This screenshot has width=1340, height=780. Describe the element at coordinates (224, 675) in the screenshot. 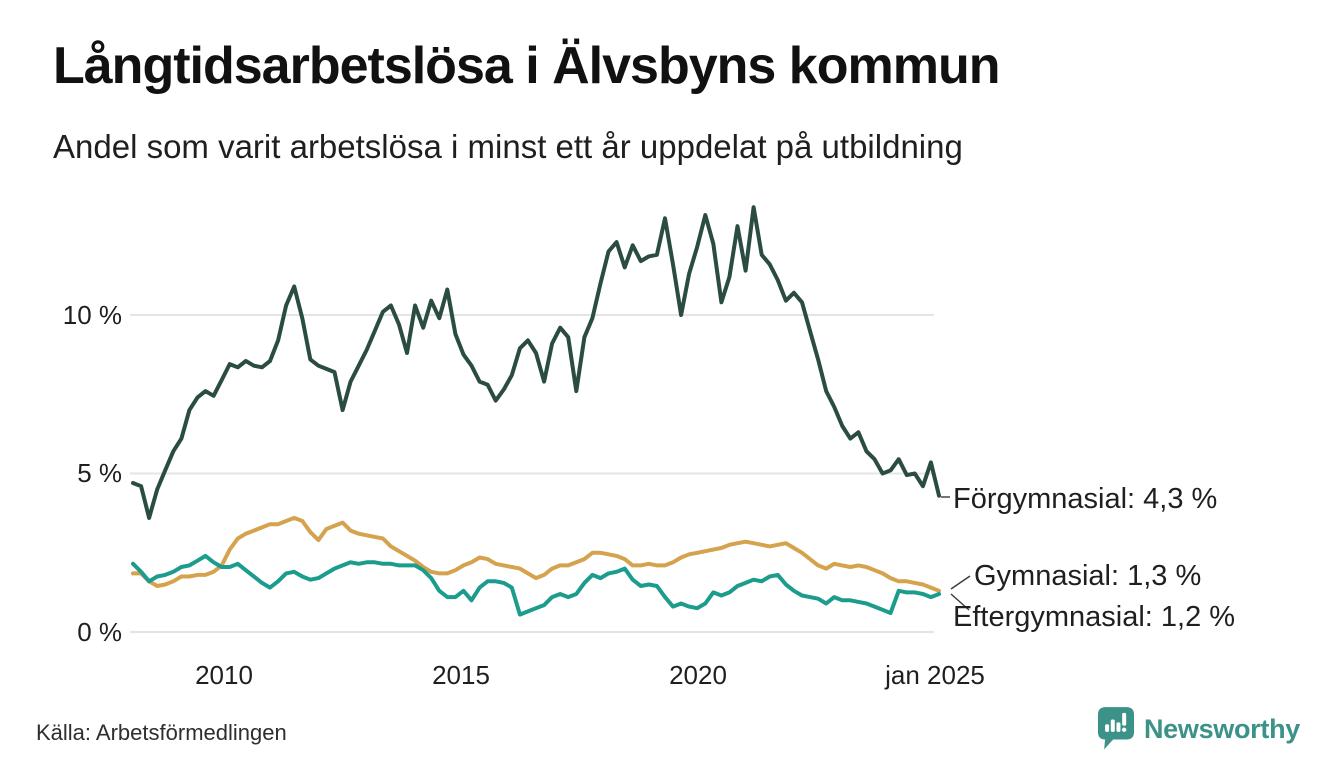

I see `x-axis-tick-2010: 2010` at that location.